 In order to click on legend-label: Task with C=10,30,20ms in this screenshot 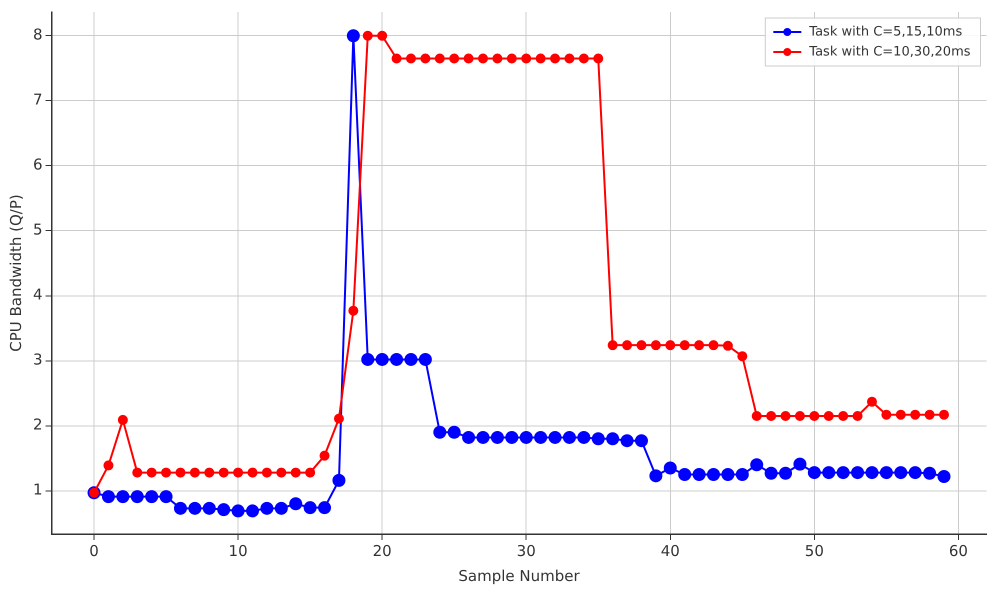, I will do `click(889, 52)`.